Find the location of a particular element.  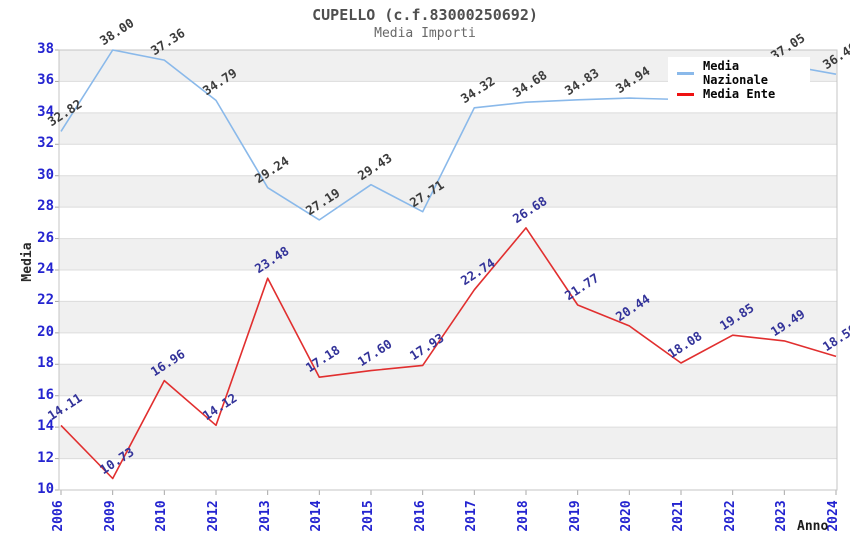

x-tick-label: 2012 is located at coordinates (213, 516).